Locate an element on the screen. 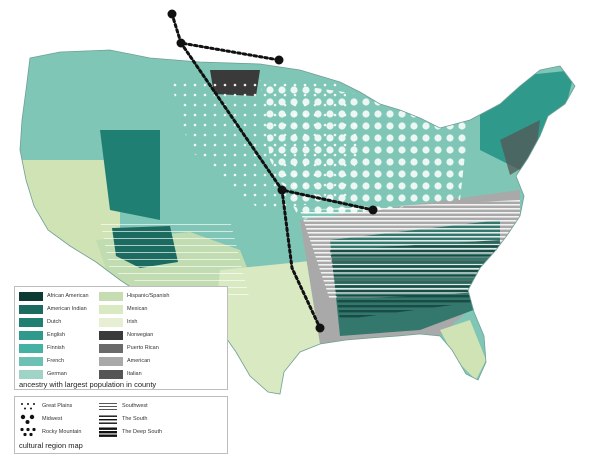 Image resolution: width=596 pixels, height=461 pixels. legend-item: German is located at coordinates (43, 374).